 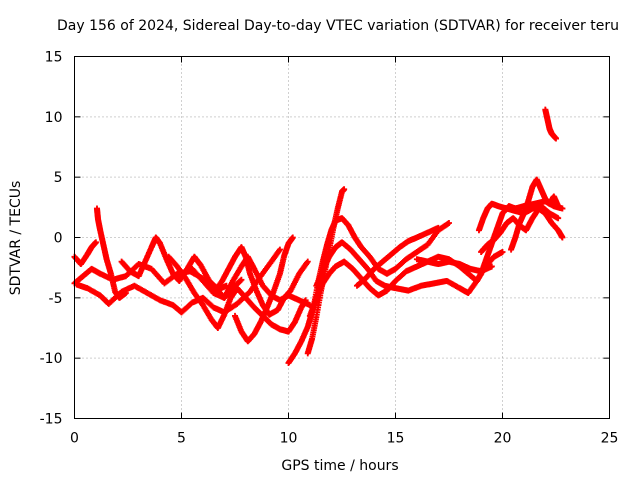 What do you see at coordinates (74, 439) in the screenshot?
I see `x-tick-label: 0` at bounding box center [74, 439].